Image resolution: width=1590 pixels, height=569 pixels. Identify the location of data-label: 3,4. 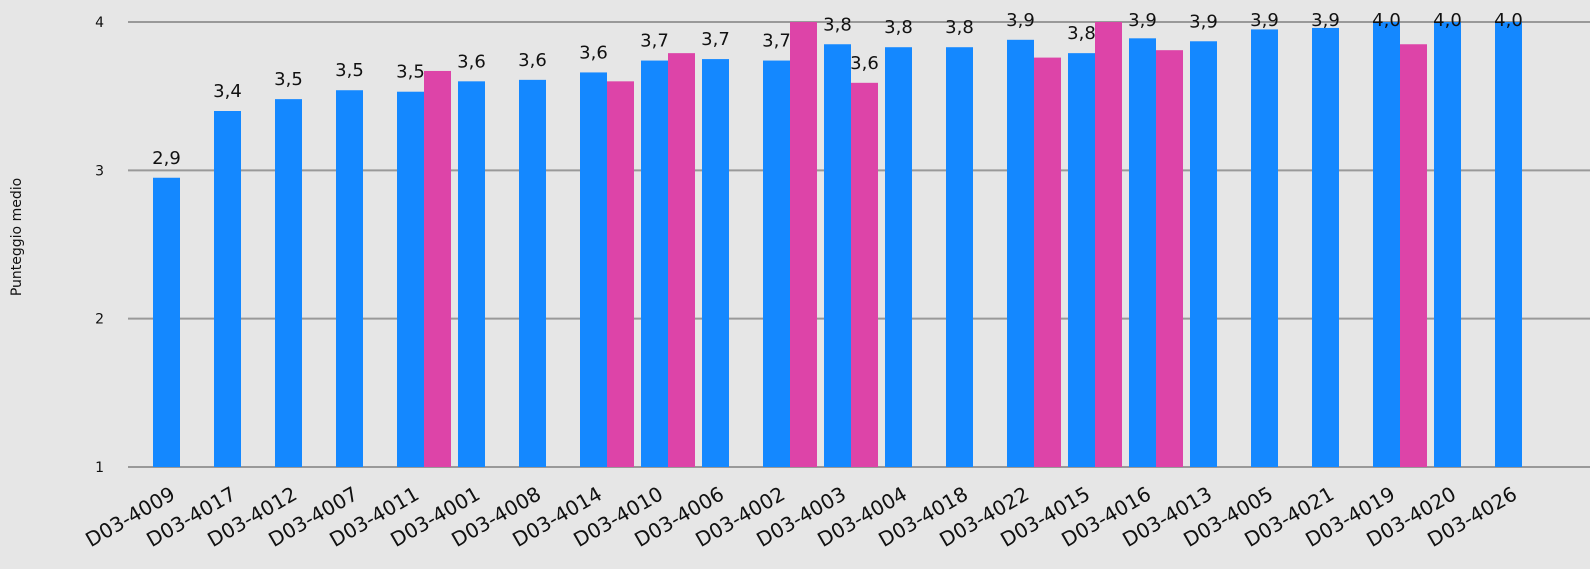
(227, 91).